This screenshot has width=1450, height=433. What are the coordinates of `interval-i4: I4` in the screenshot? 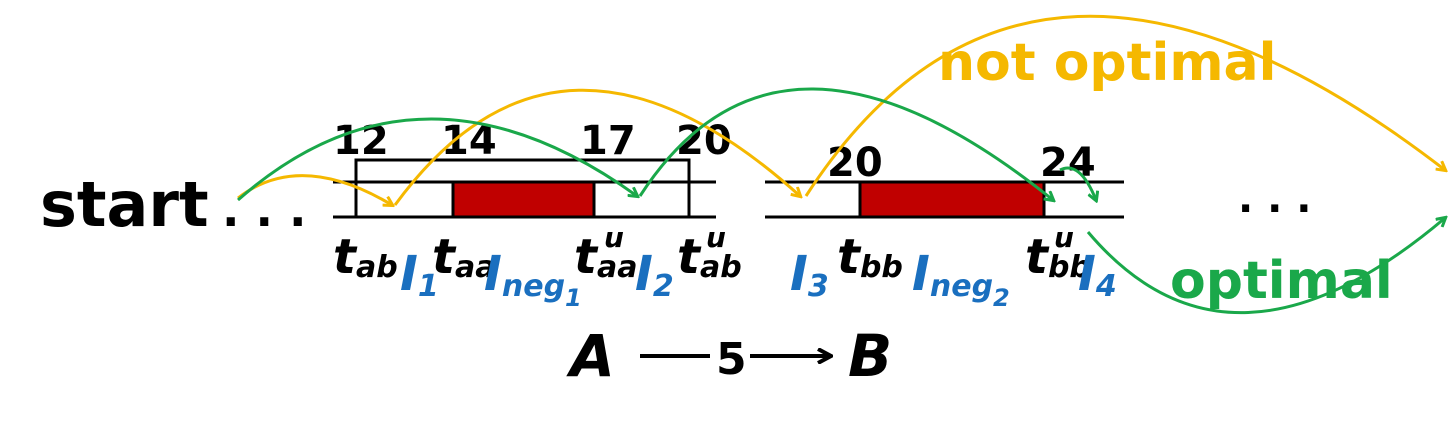 It's located at (1097, 275).